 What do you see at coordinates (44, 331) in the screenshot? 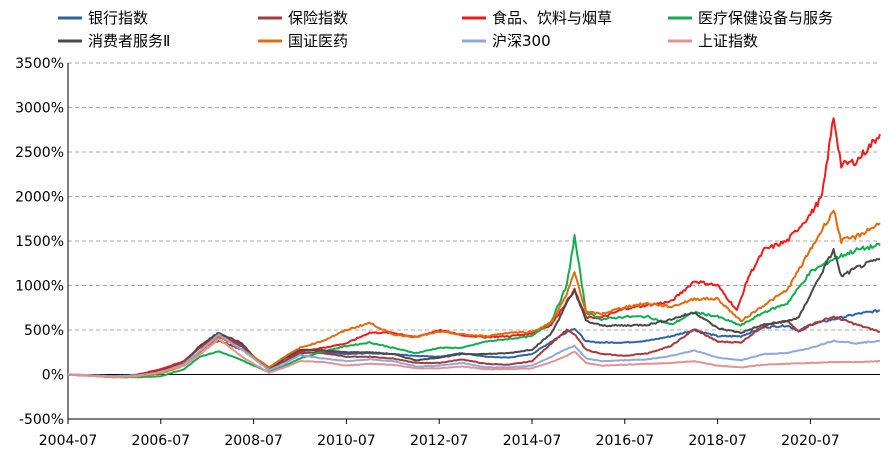
I see `y-tick-label: 500%` at bounding box center [44, 331].